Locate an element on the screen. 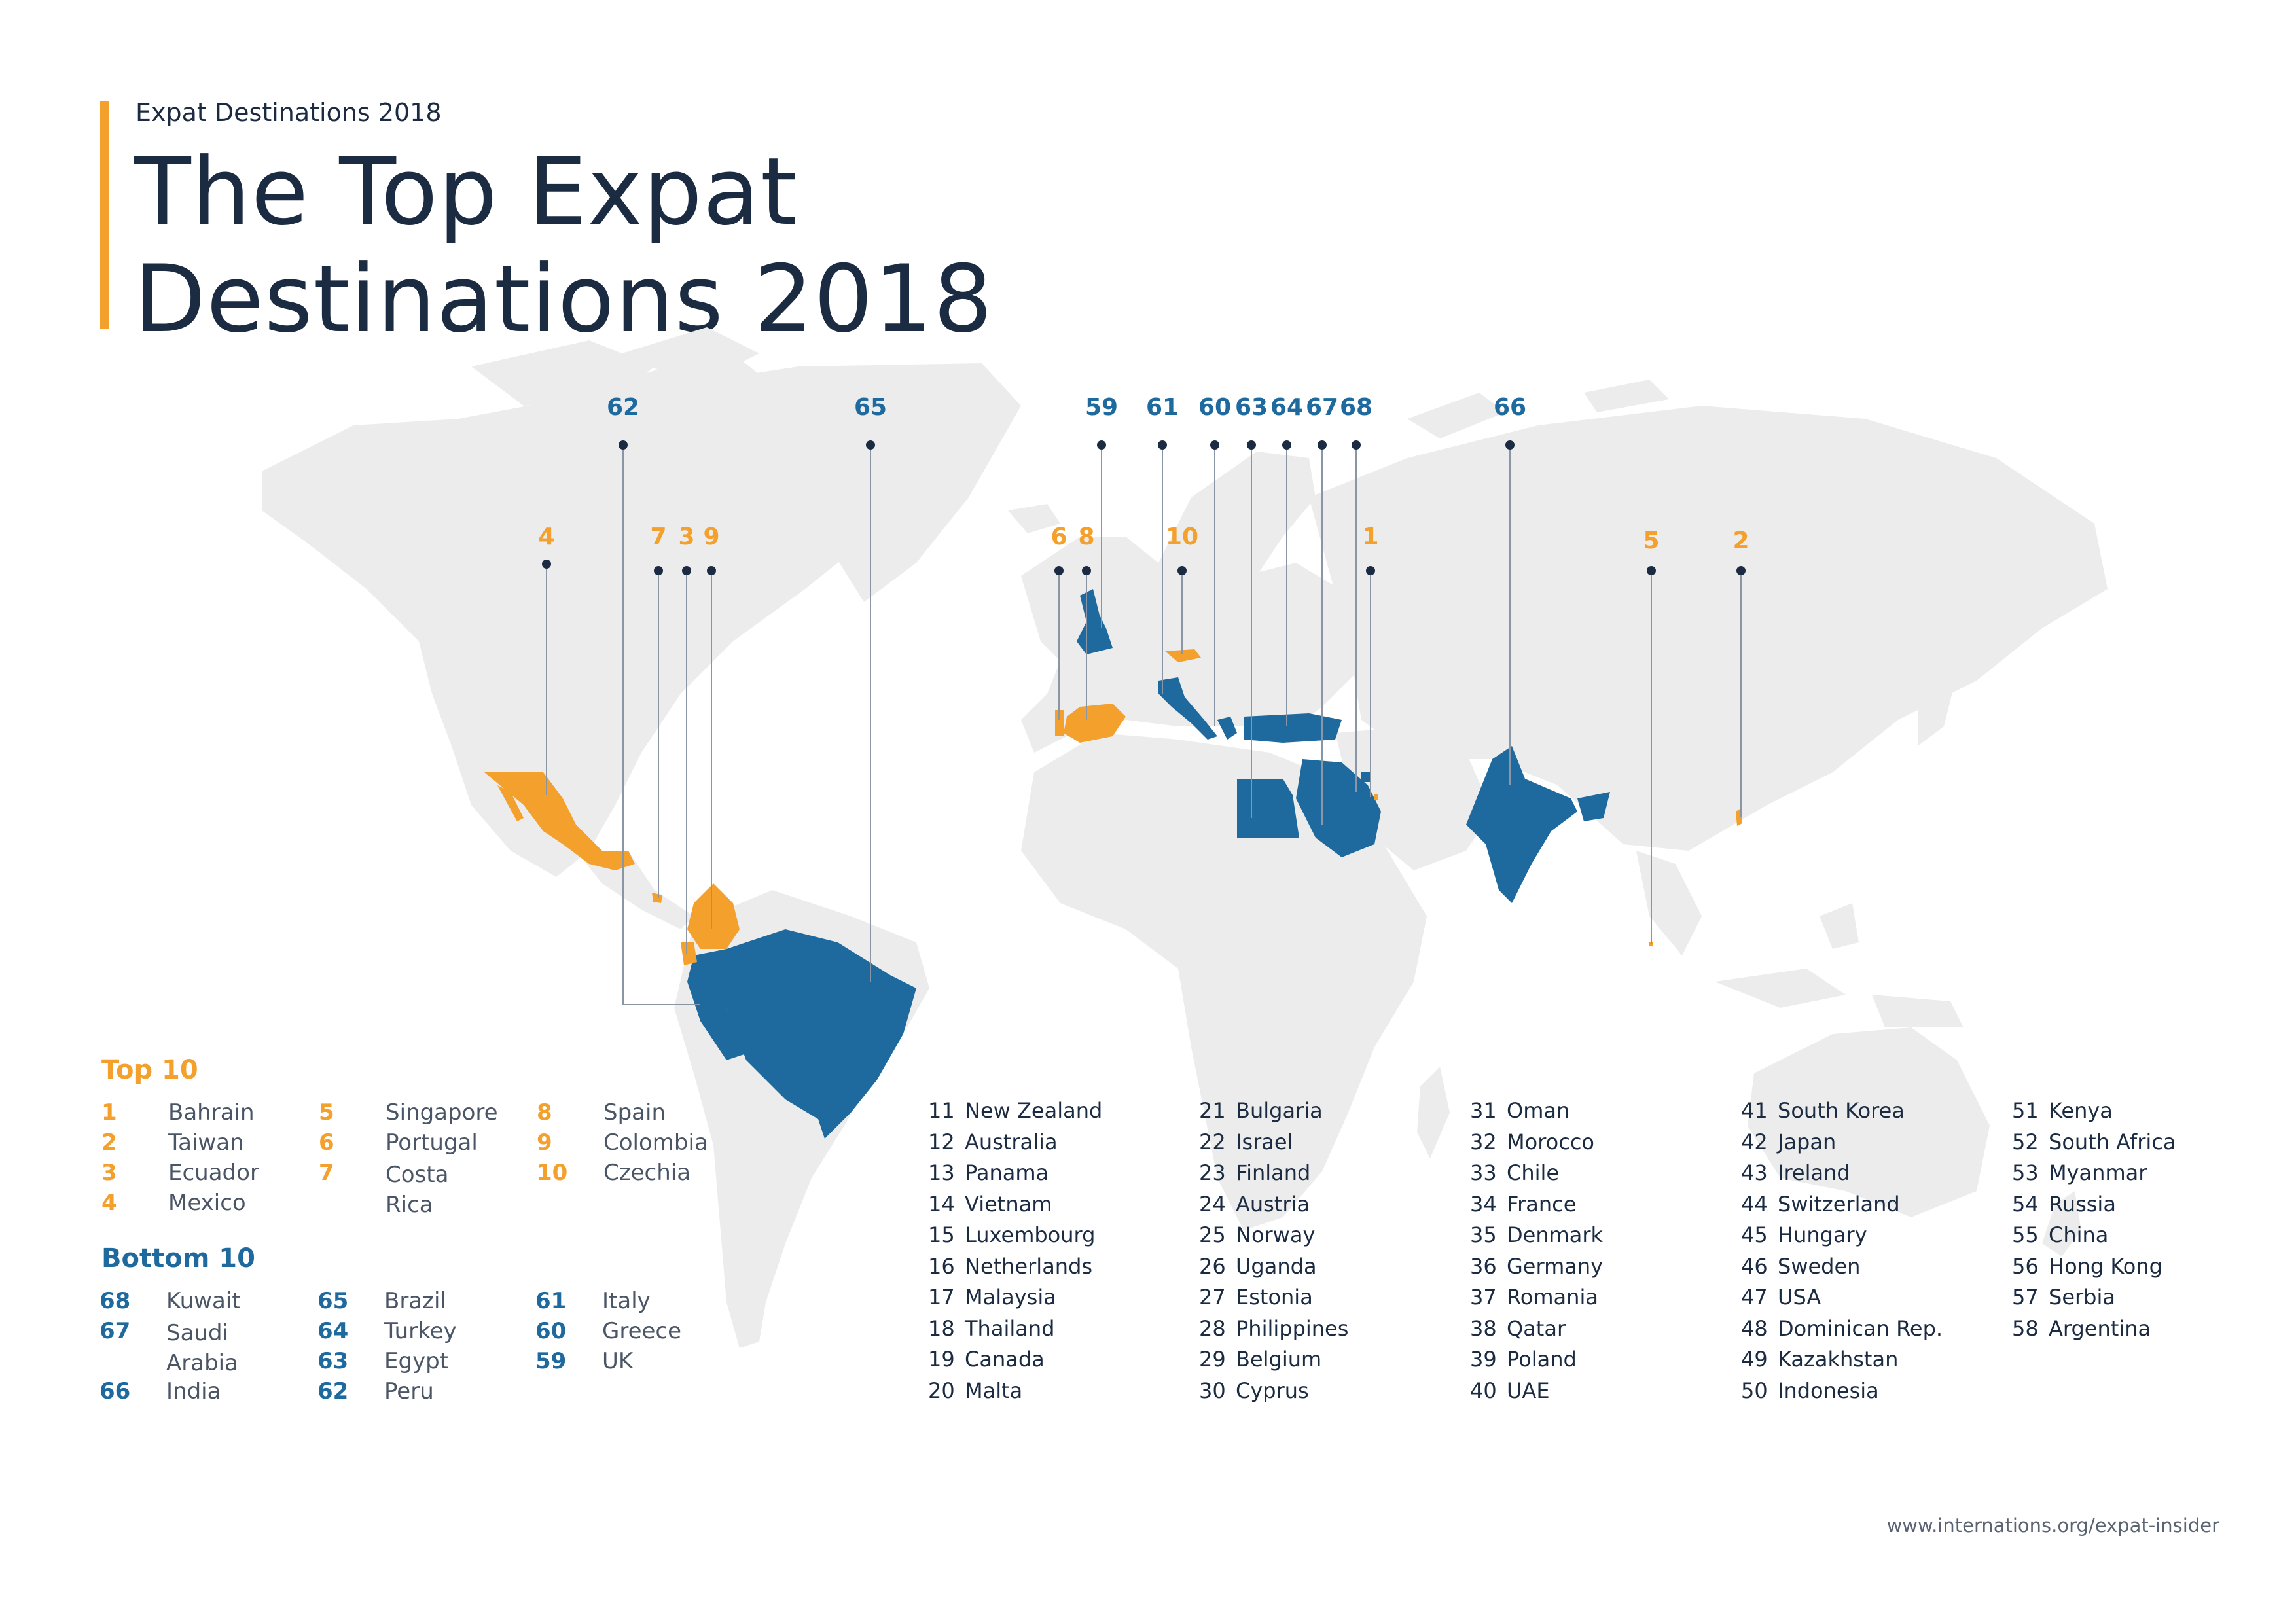 The width and height of the screenshot is (2296, 1623). ranking-country: Australia is located at coordinates (1011, 1141).